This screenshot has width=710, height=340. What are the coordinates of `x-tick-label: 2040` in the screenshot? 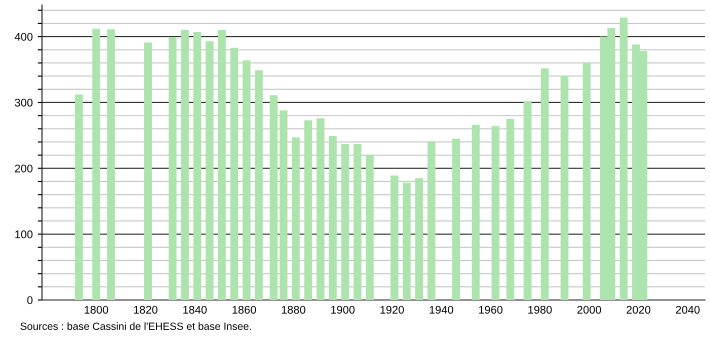 It's located at (688, 310).